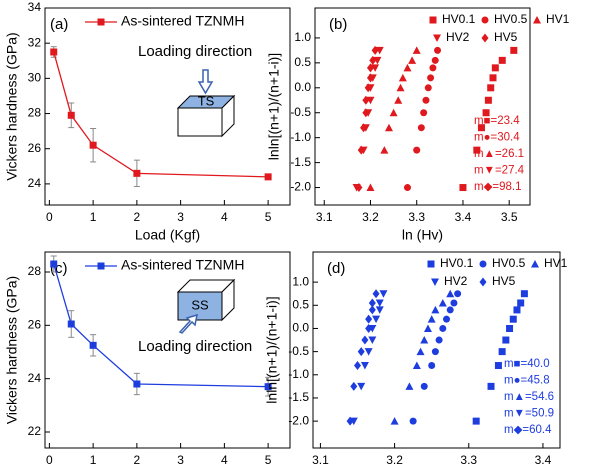 This screenshot has height=470, width=600. What do you see at coordinates (527, 381) in the screenshot?
I see `annotation: m●=45.8` at bounding box center [527, 381].